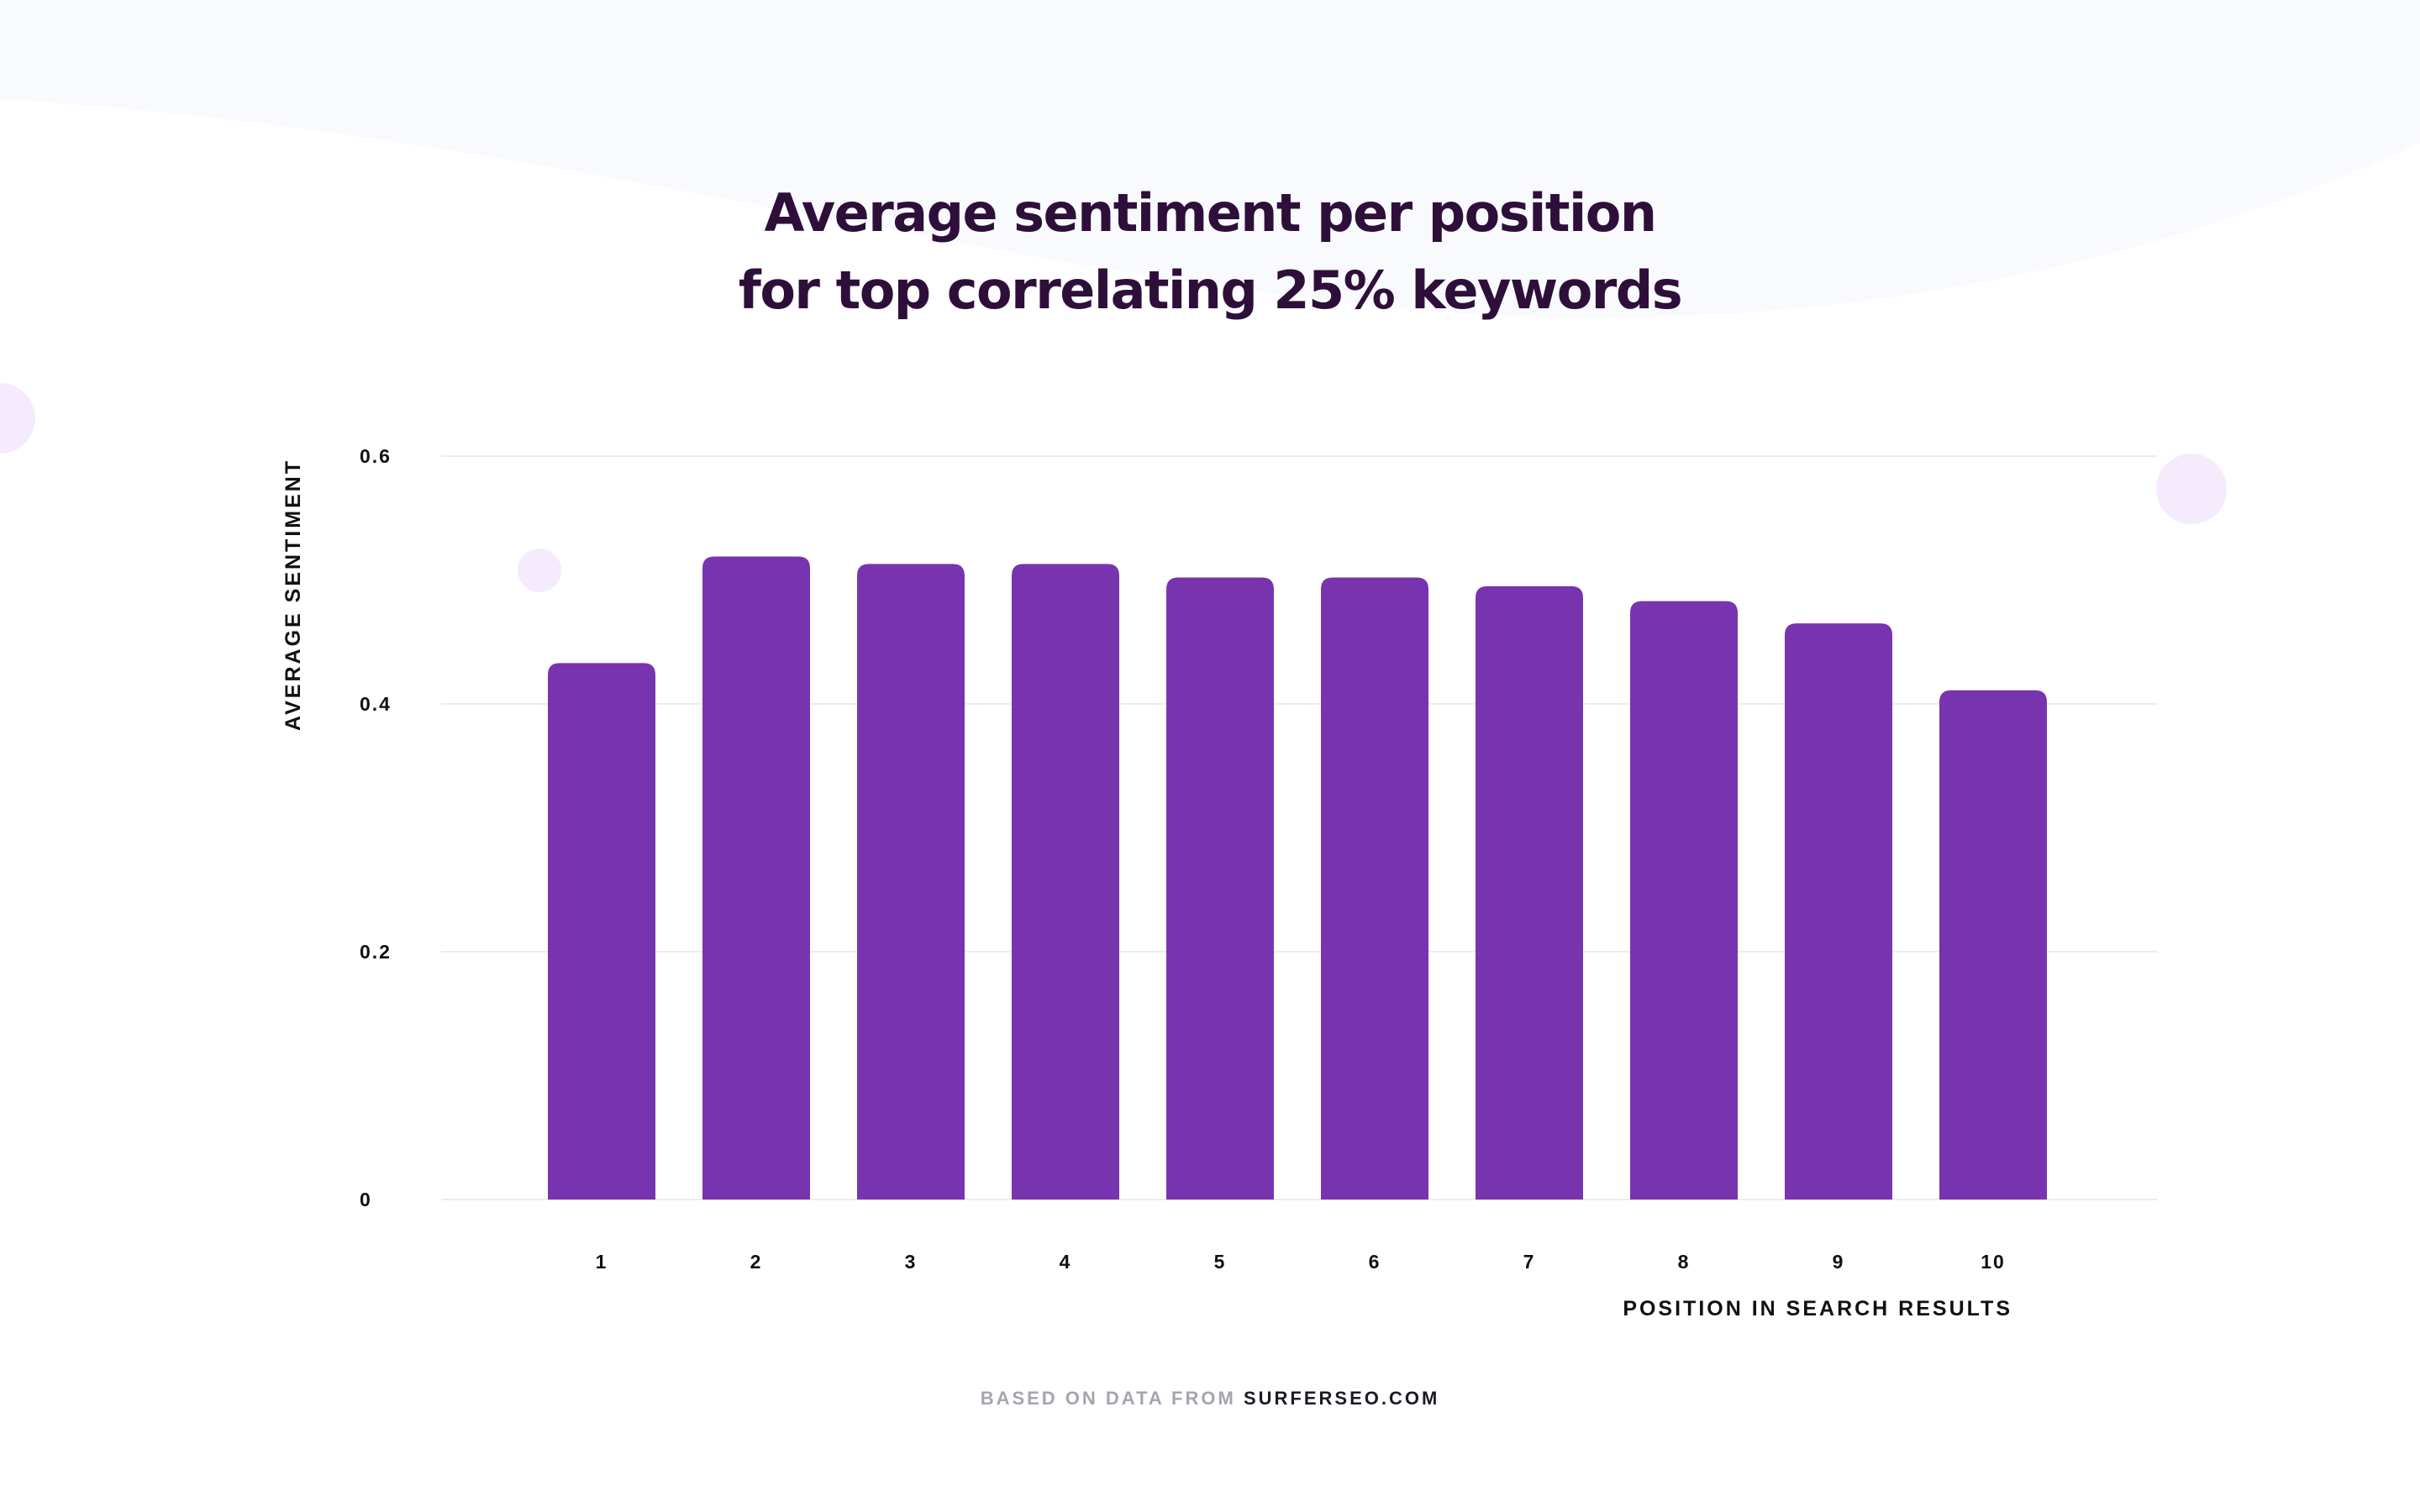 The image size is (2420, 1512). What do you see at coordinates (1108, 1398) in the screenshot?
I see `footer-prefix: BASED ON DATA FROM` at bounding box center [1108, 1398].